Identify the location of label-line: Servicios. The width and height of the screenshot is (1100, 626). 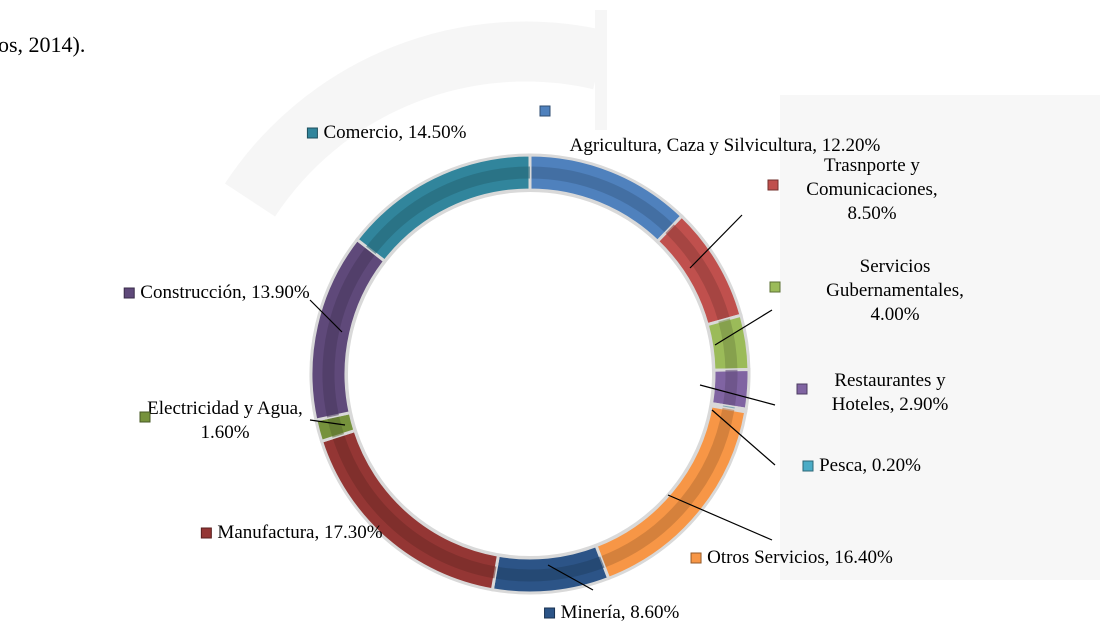
(895, 266).